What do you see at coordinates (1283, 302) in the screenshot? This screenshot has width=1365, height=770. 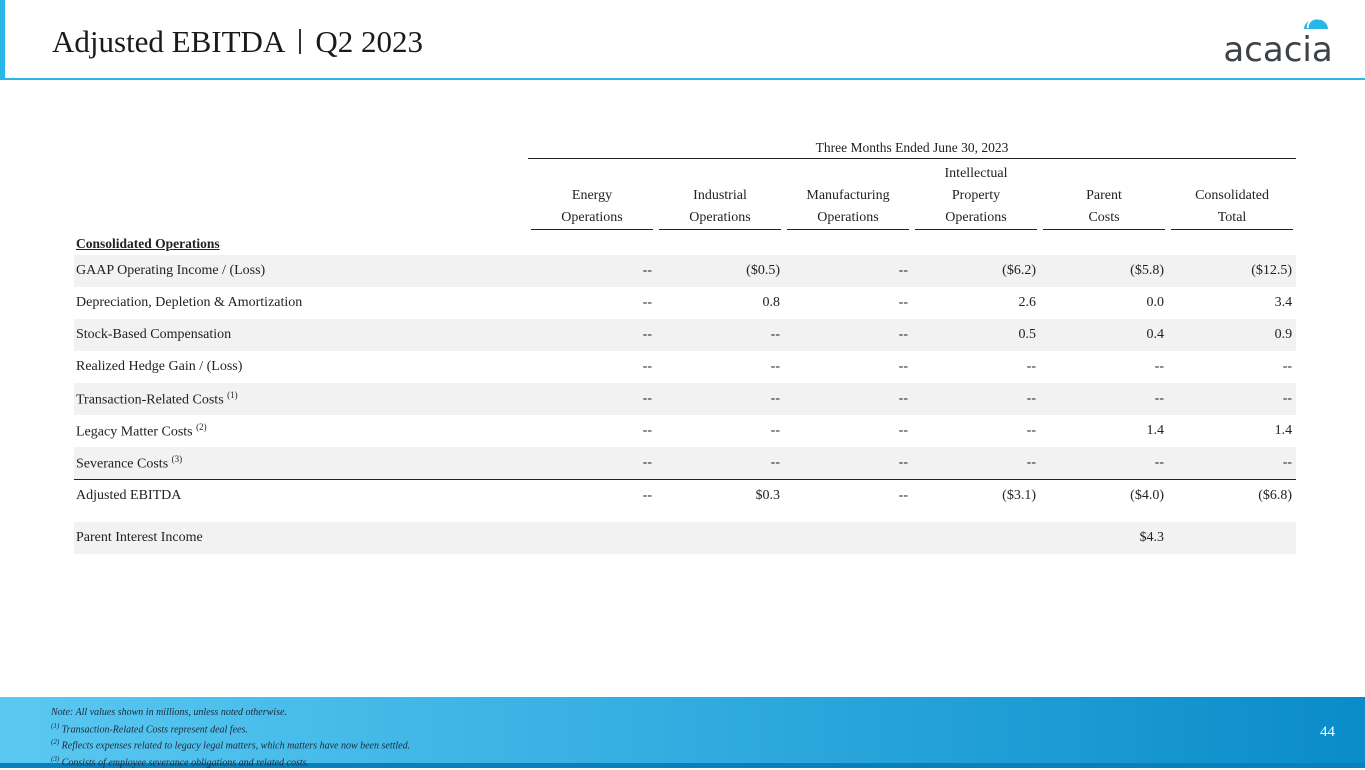 I see `cell-value: 3.4` at bounding box center [1283, 302].